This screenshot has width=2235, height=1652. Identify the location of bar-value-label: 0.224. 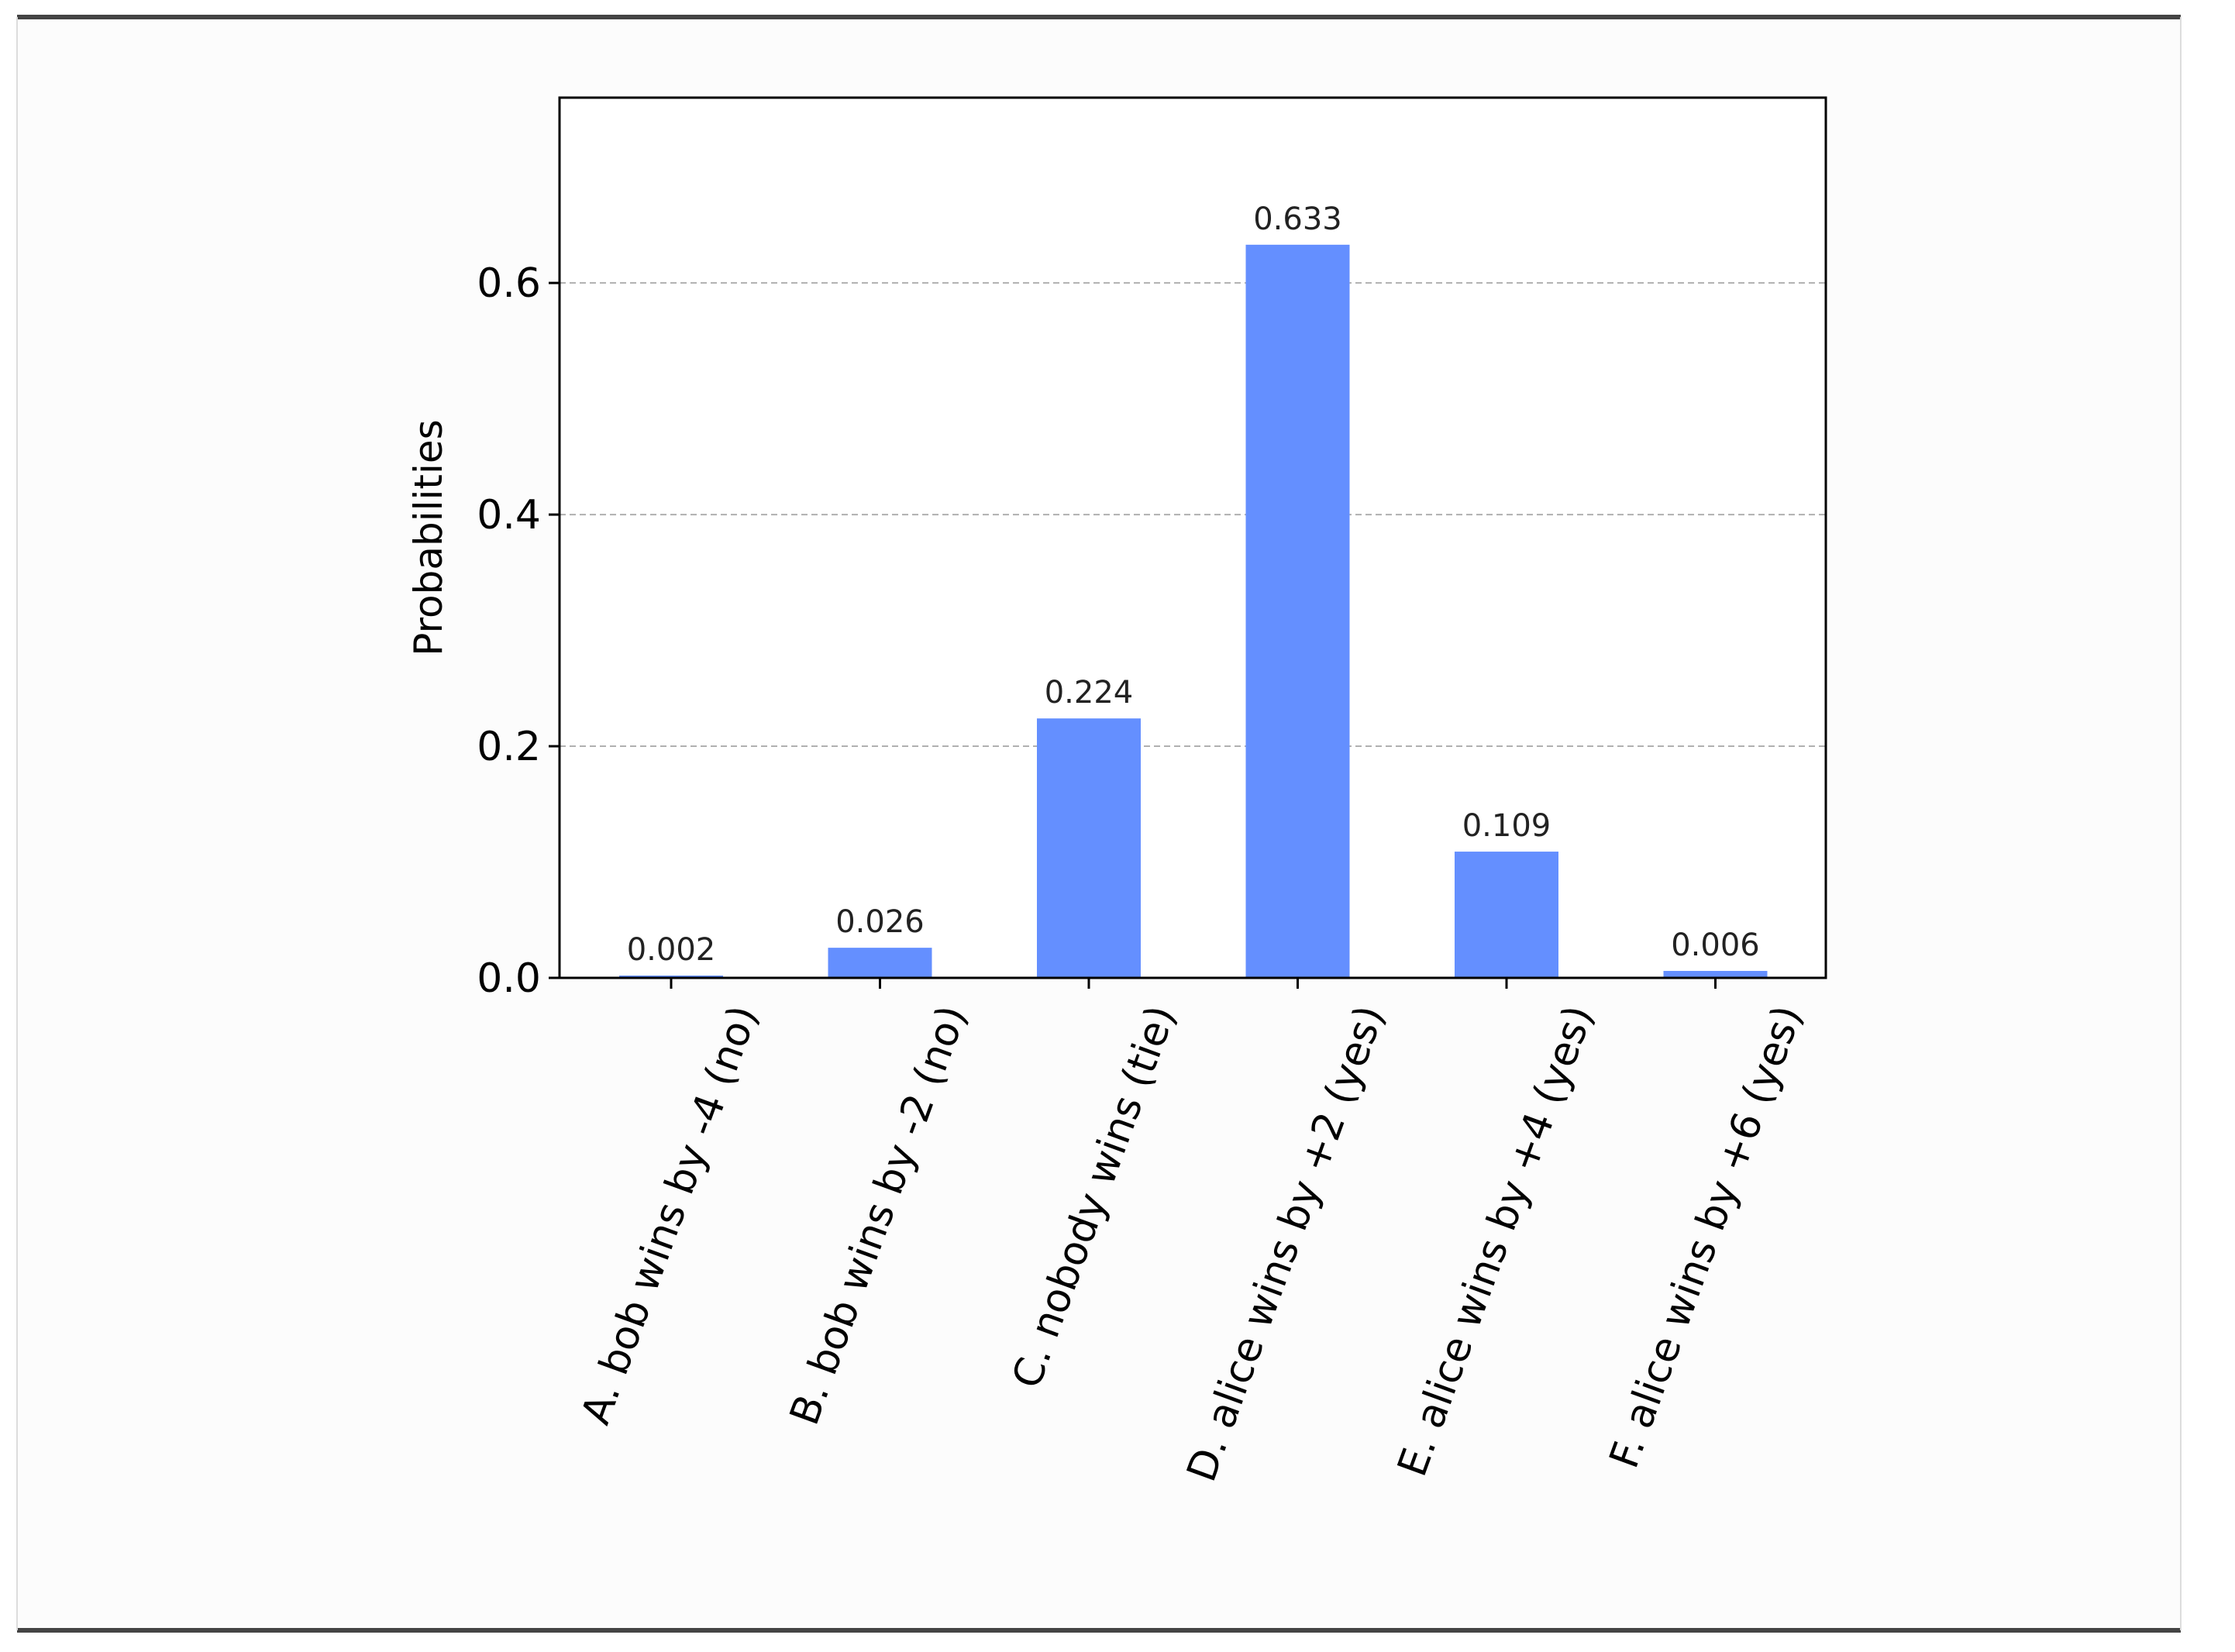
(1089, 693).